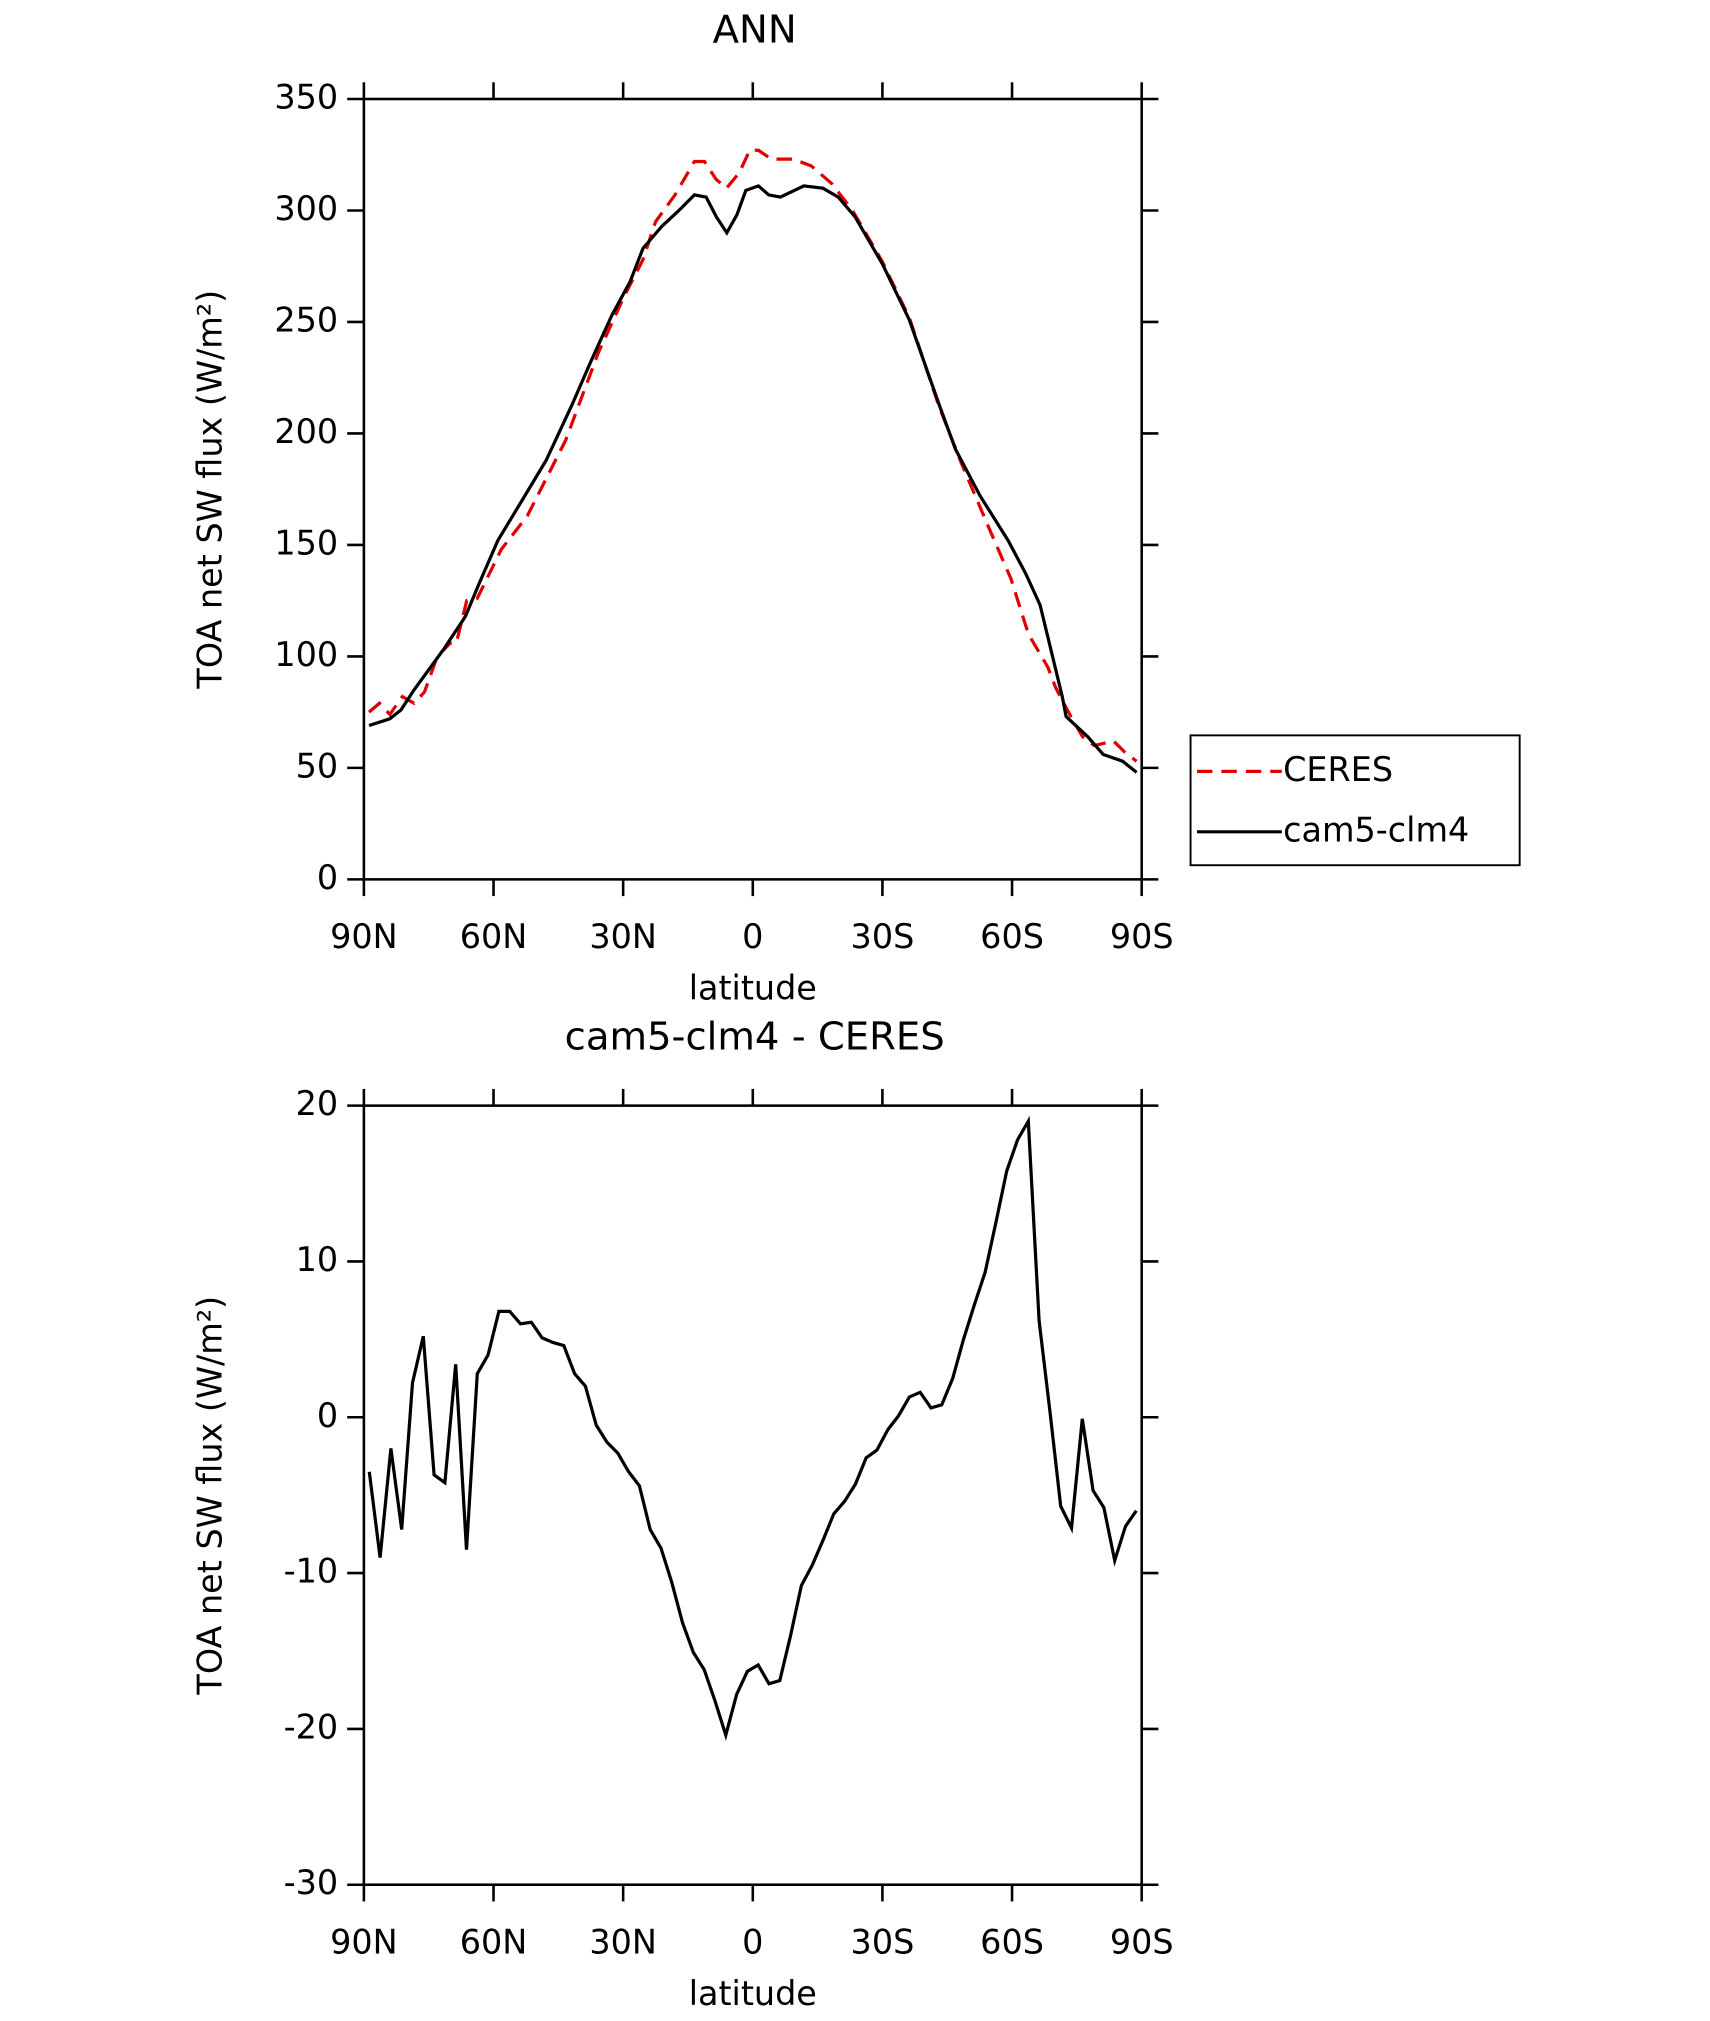 The image size is (1710, 2021). I want to click on y-tick-label: 200, so click(306, 431).